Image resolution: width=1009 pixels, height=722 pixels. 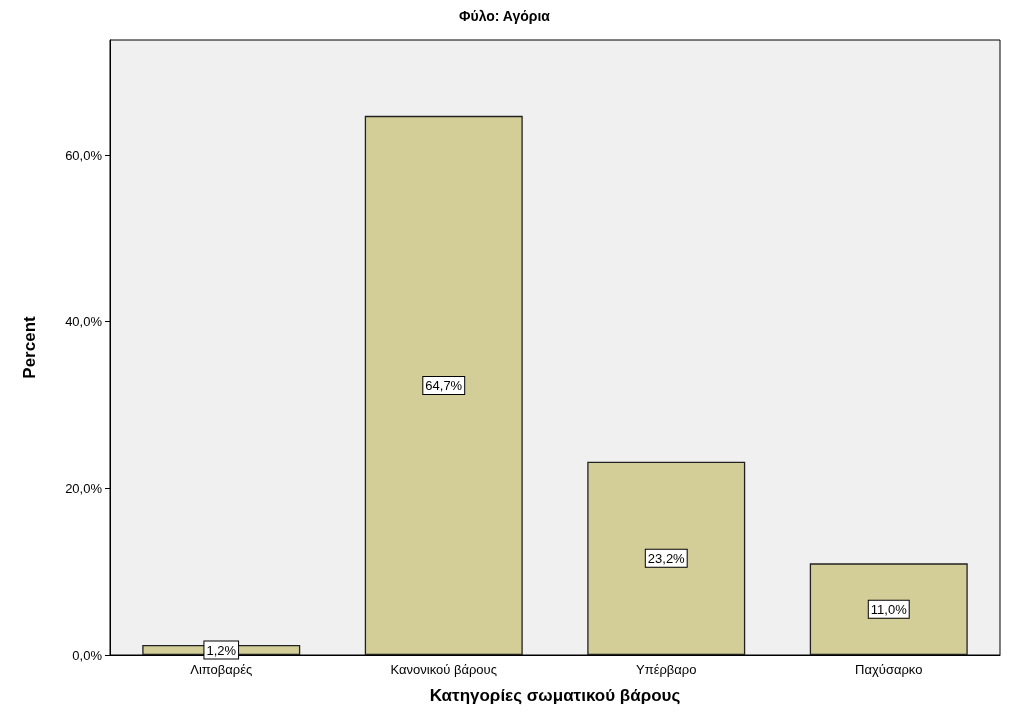 I want to click on x-axis-title: Κατηγορίες σωματικού βάρους, so click(x=555, y=695).